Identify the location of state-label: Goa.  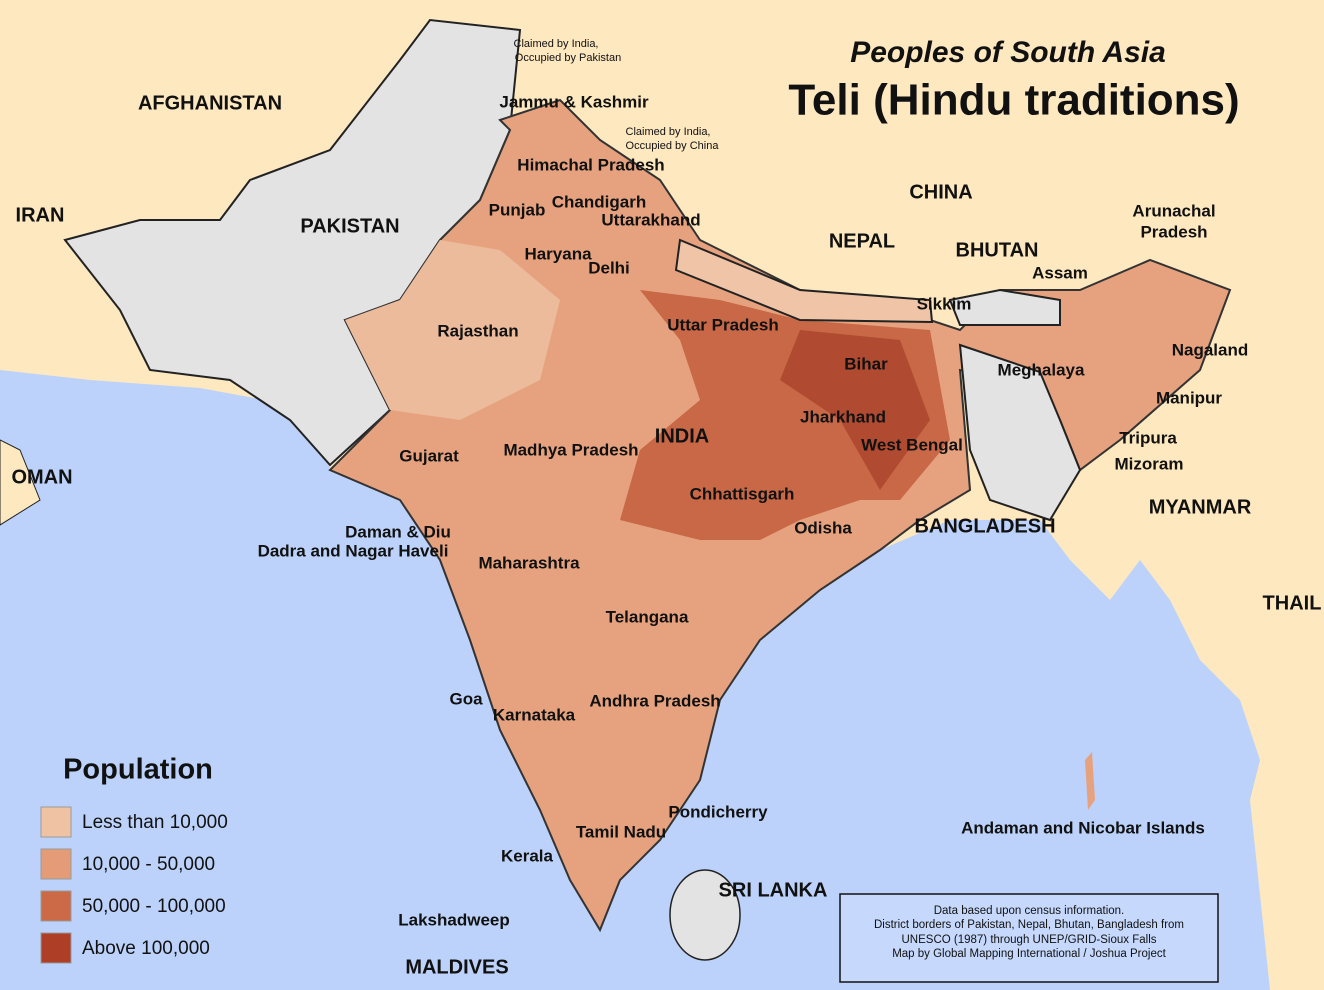
(466, 698).